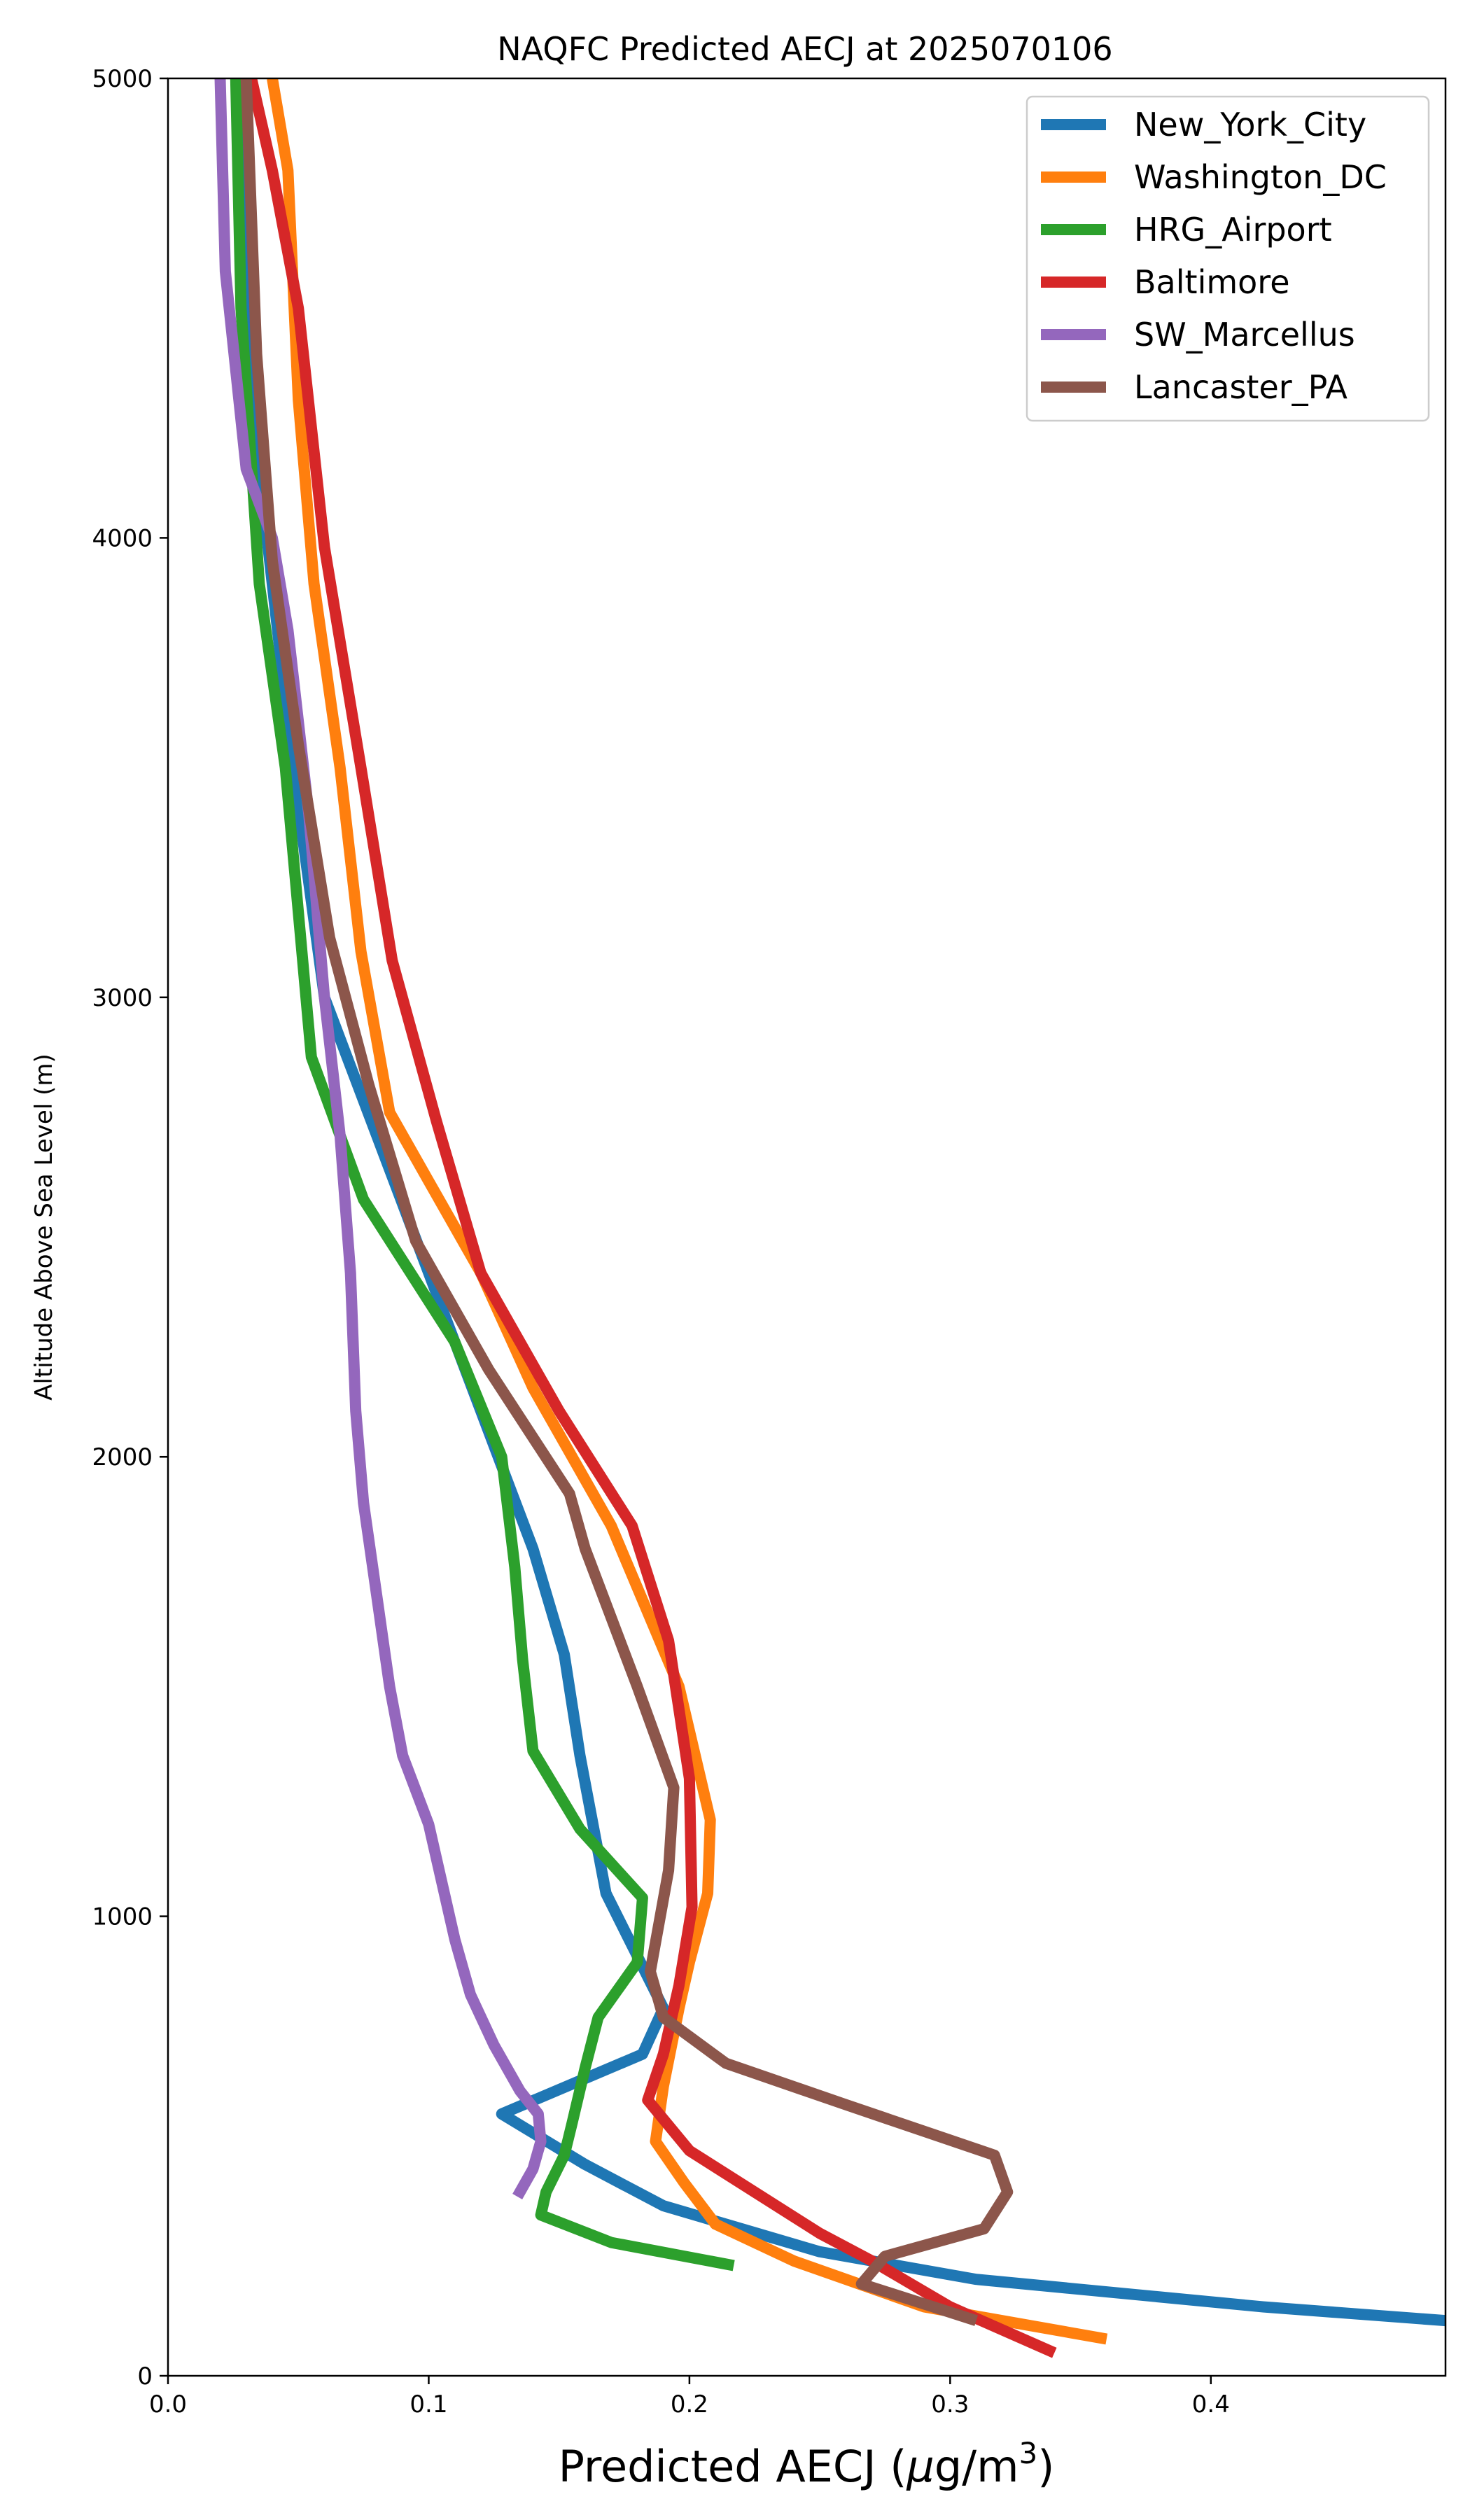 This screenshot has height=2520, width=1470. I want to click on chart-title: NAQFC Predicted AECJ at 2025070106, so click(804, 49).